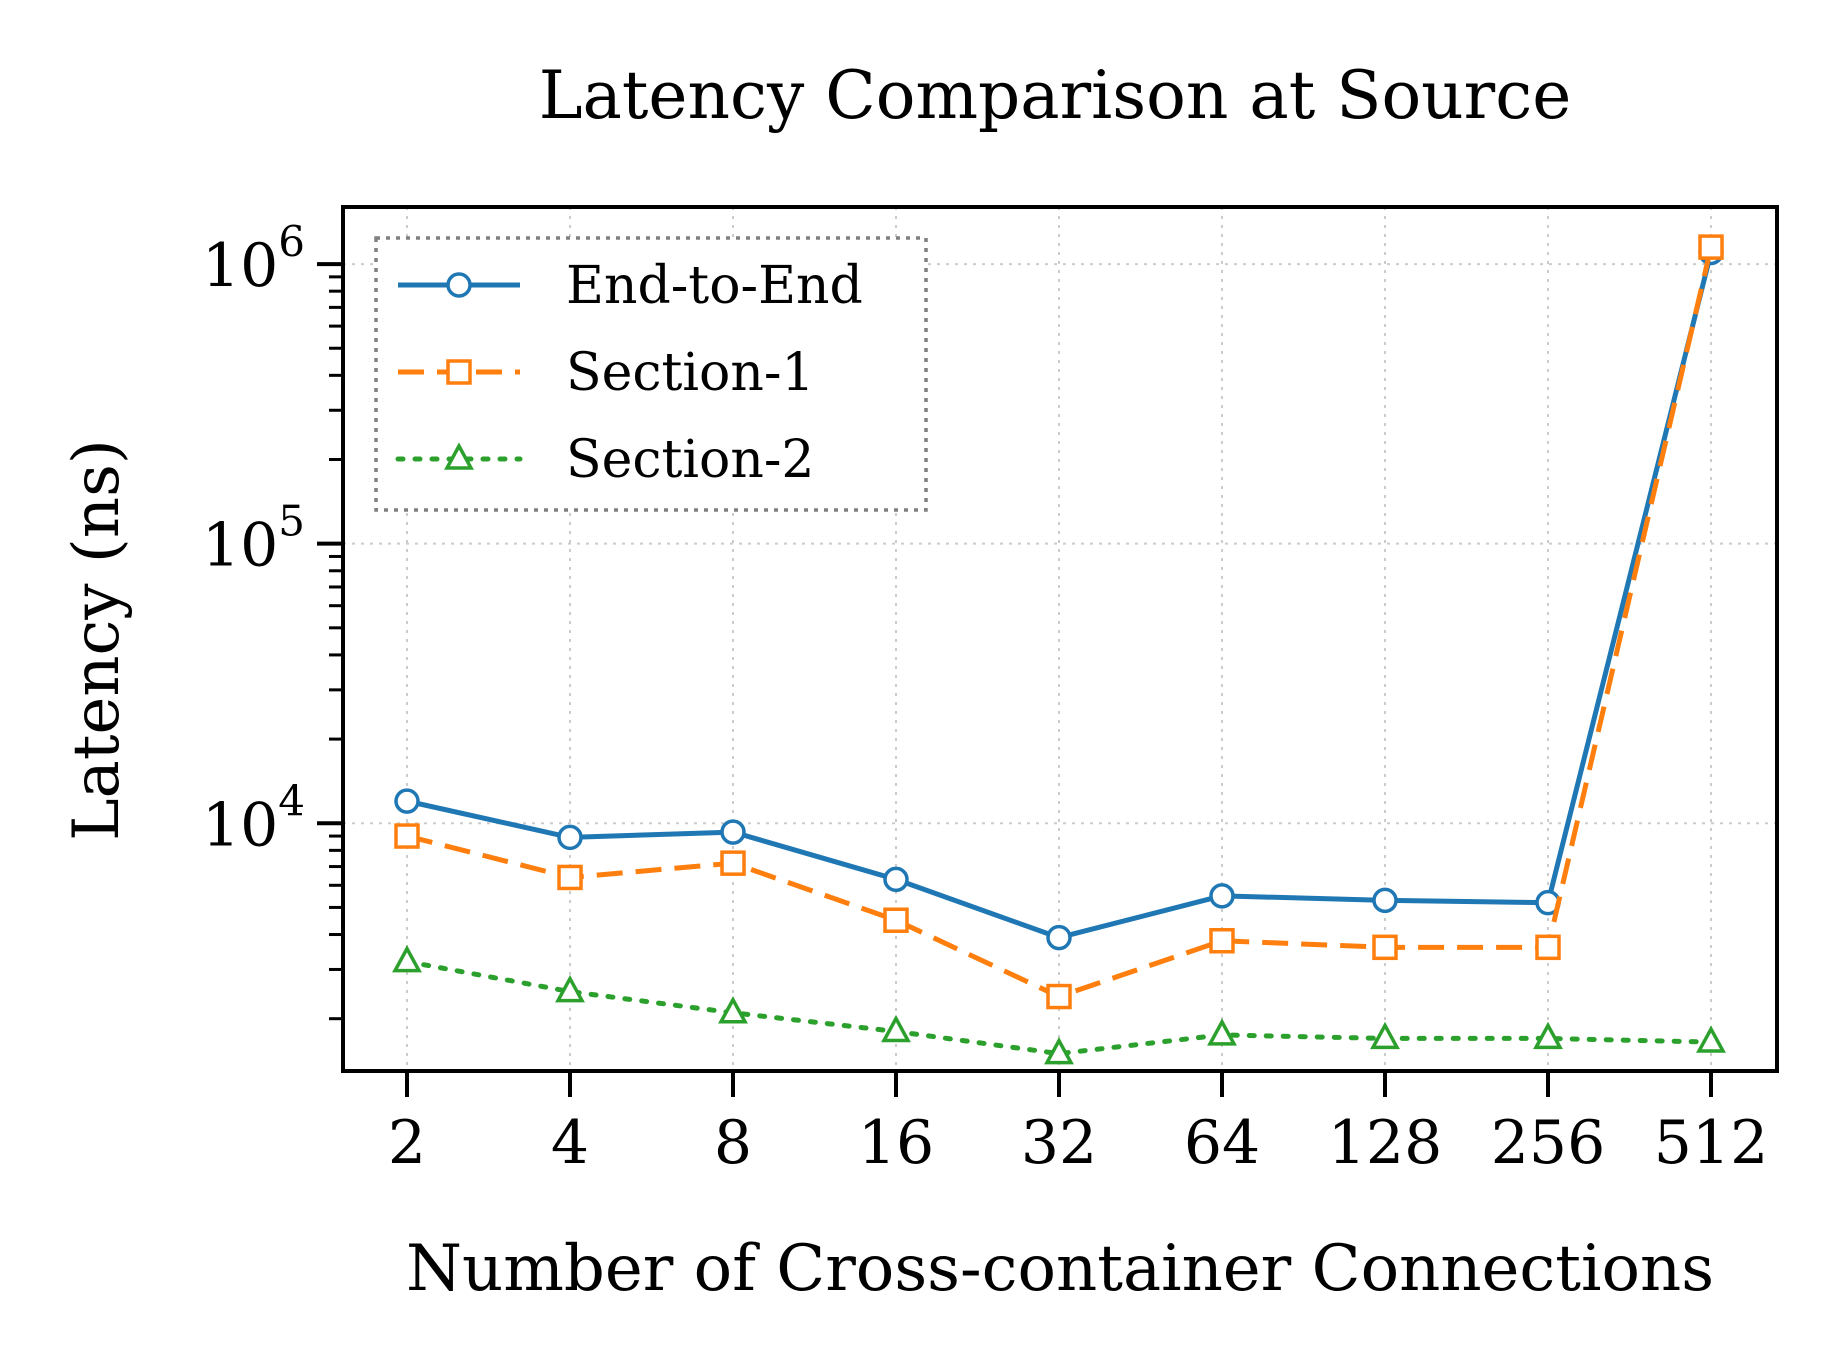  I want to click on legend-label: End-to-End, so click(714, 286).